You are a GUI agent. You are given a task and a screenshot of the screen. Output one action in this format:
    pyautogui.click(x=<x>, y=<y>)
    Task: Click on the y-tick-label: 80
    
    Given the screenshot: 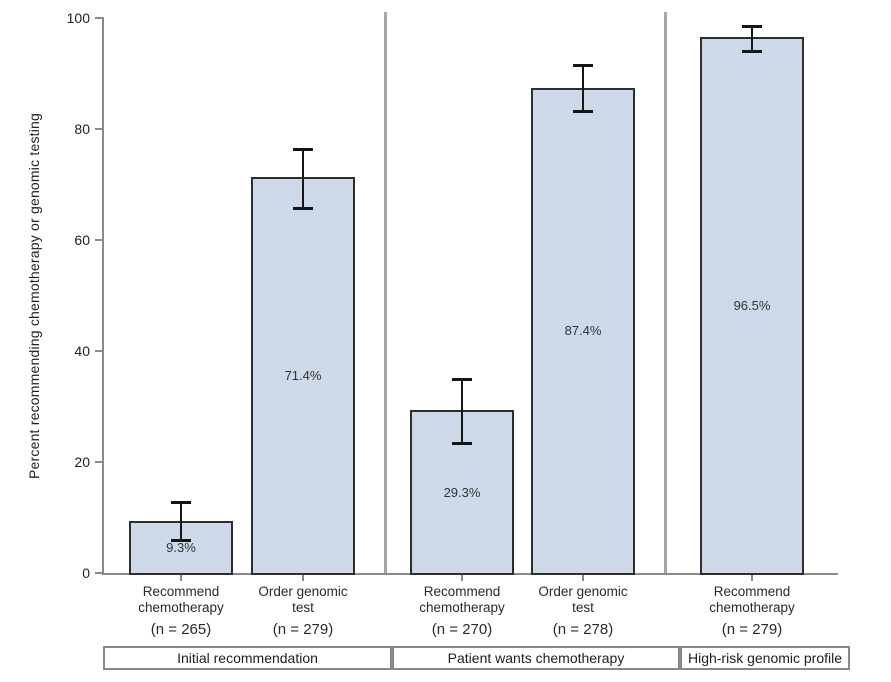 What is the action you would take?
    pyautogui.click(x=82, y=129)
    